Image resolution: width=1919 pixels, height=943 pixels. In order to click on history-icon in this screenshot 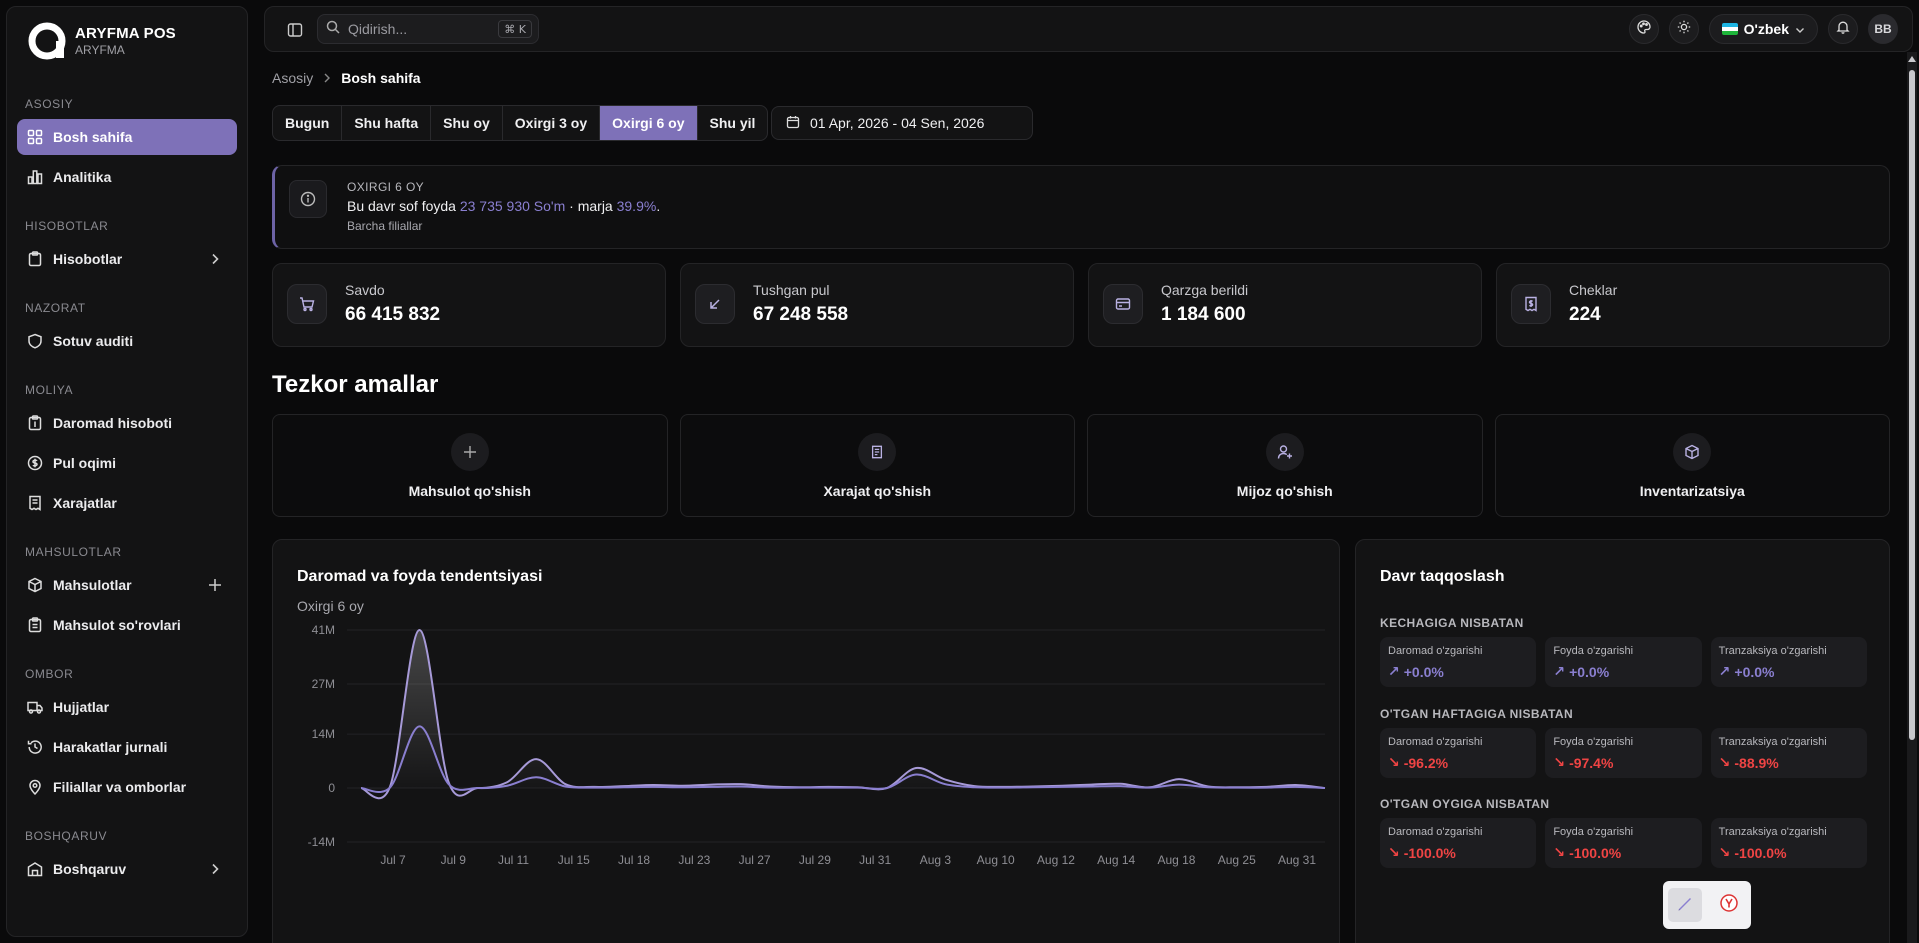, I will do `click(35, 747)`.